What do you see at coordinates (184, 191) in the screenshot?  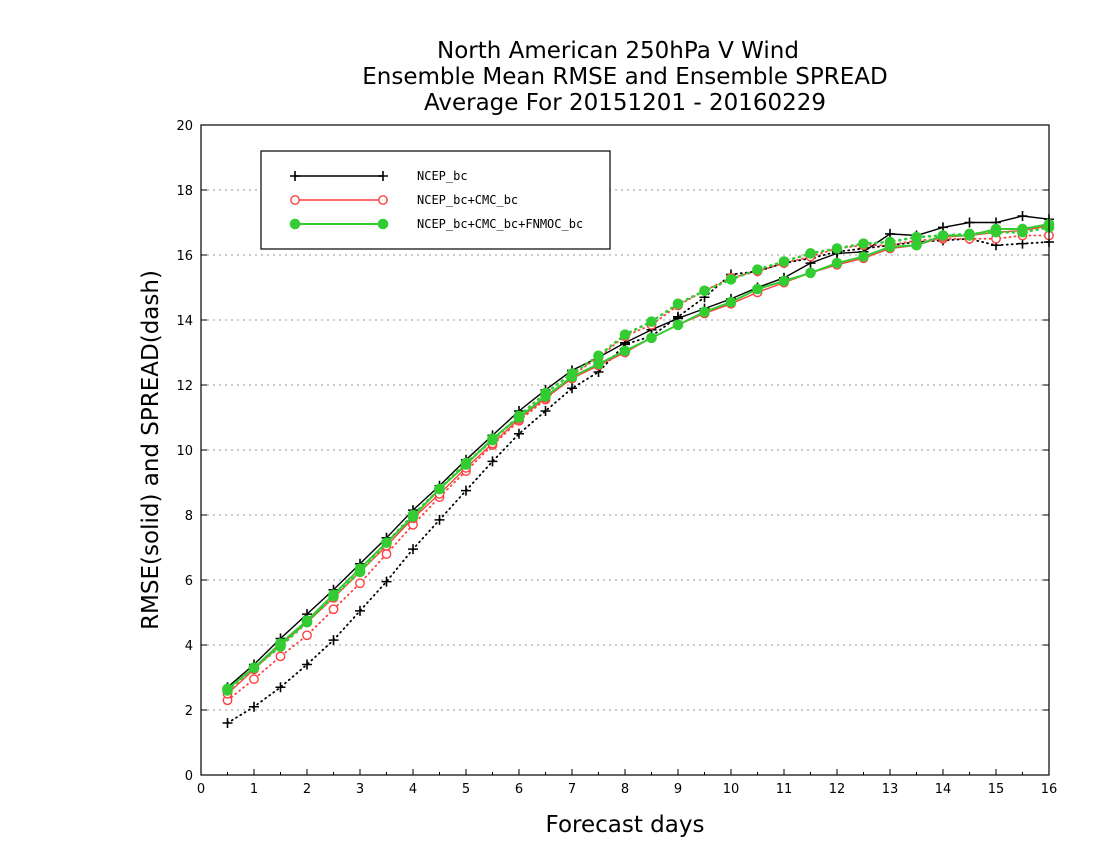 I see `y-tick-label: 18` at bounding box center [184, 191].